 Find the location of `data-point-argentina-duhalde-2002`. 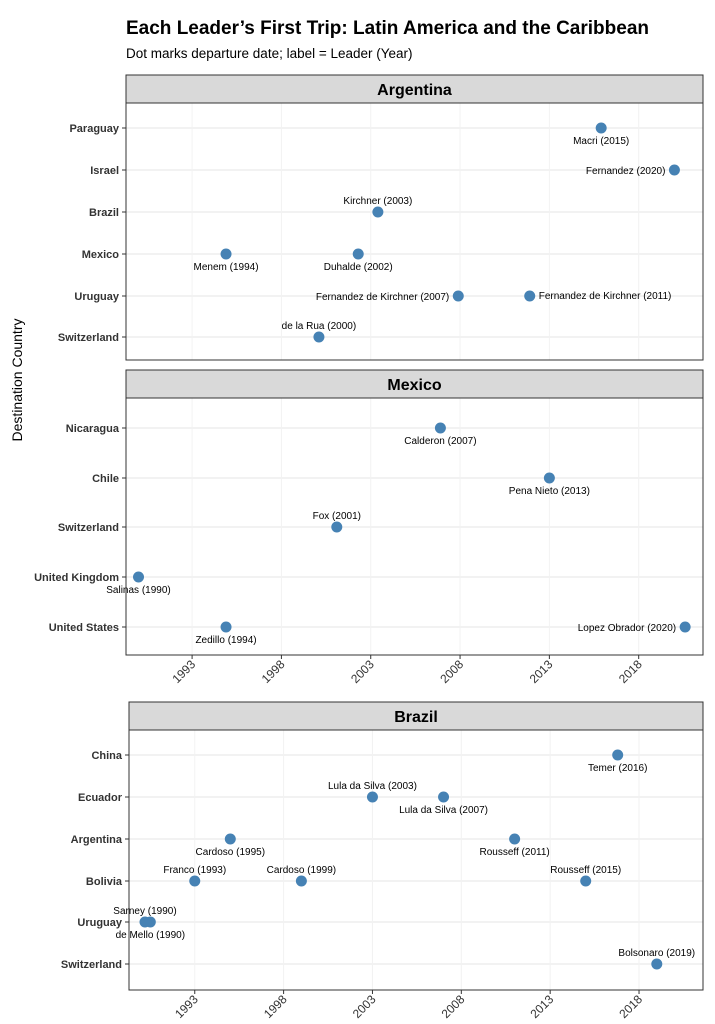

data-point-argentina-duhalde-2002 is located at coordinates (358, 254).